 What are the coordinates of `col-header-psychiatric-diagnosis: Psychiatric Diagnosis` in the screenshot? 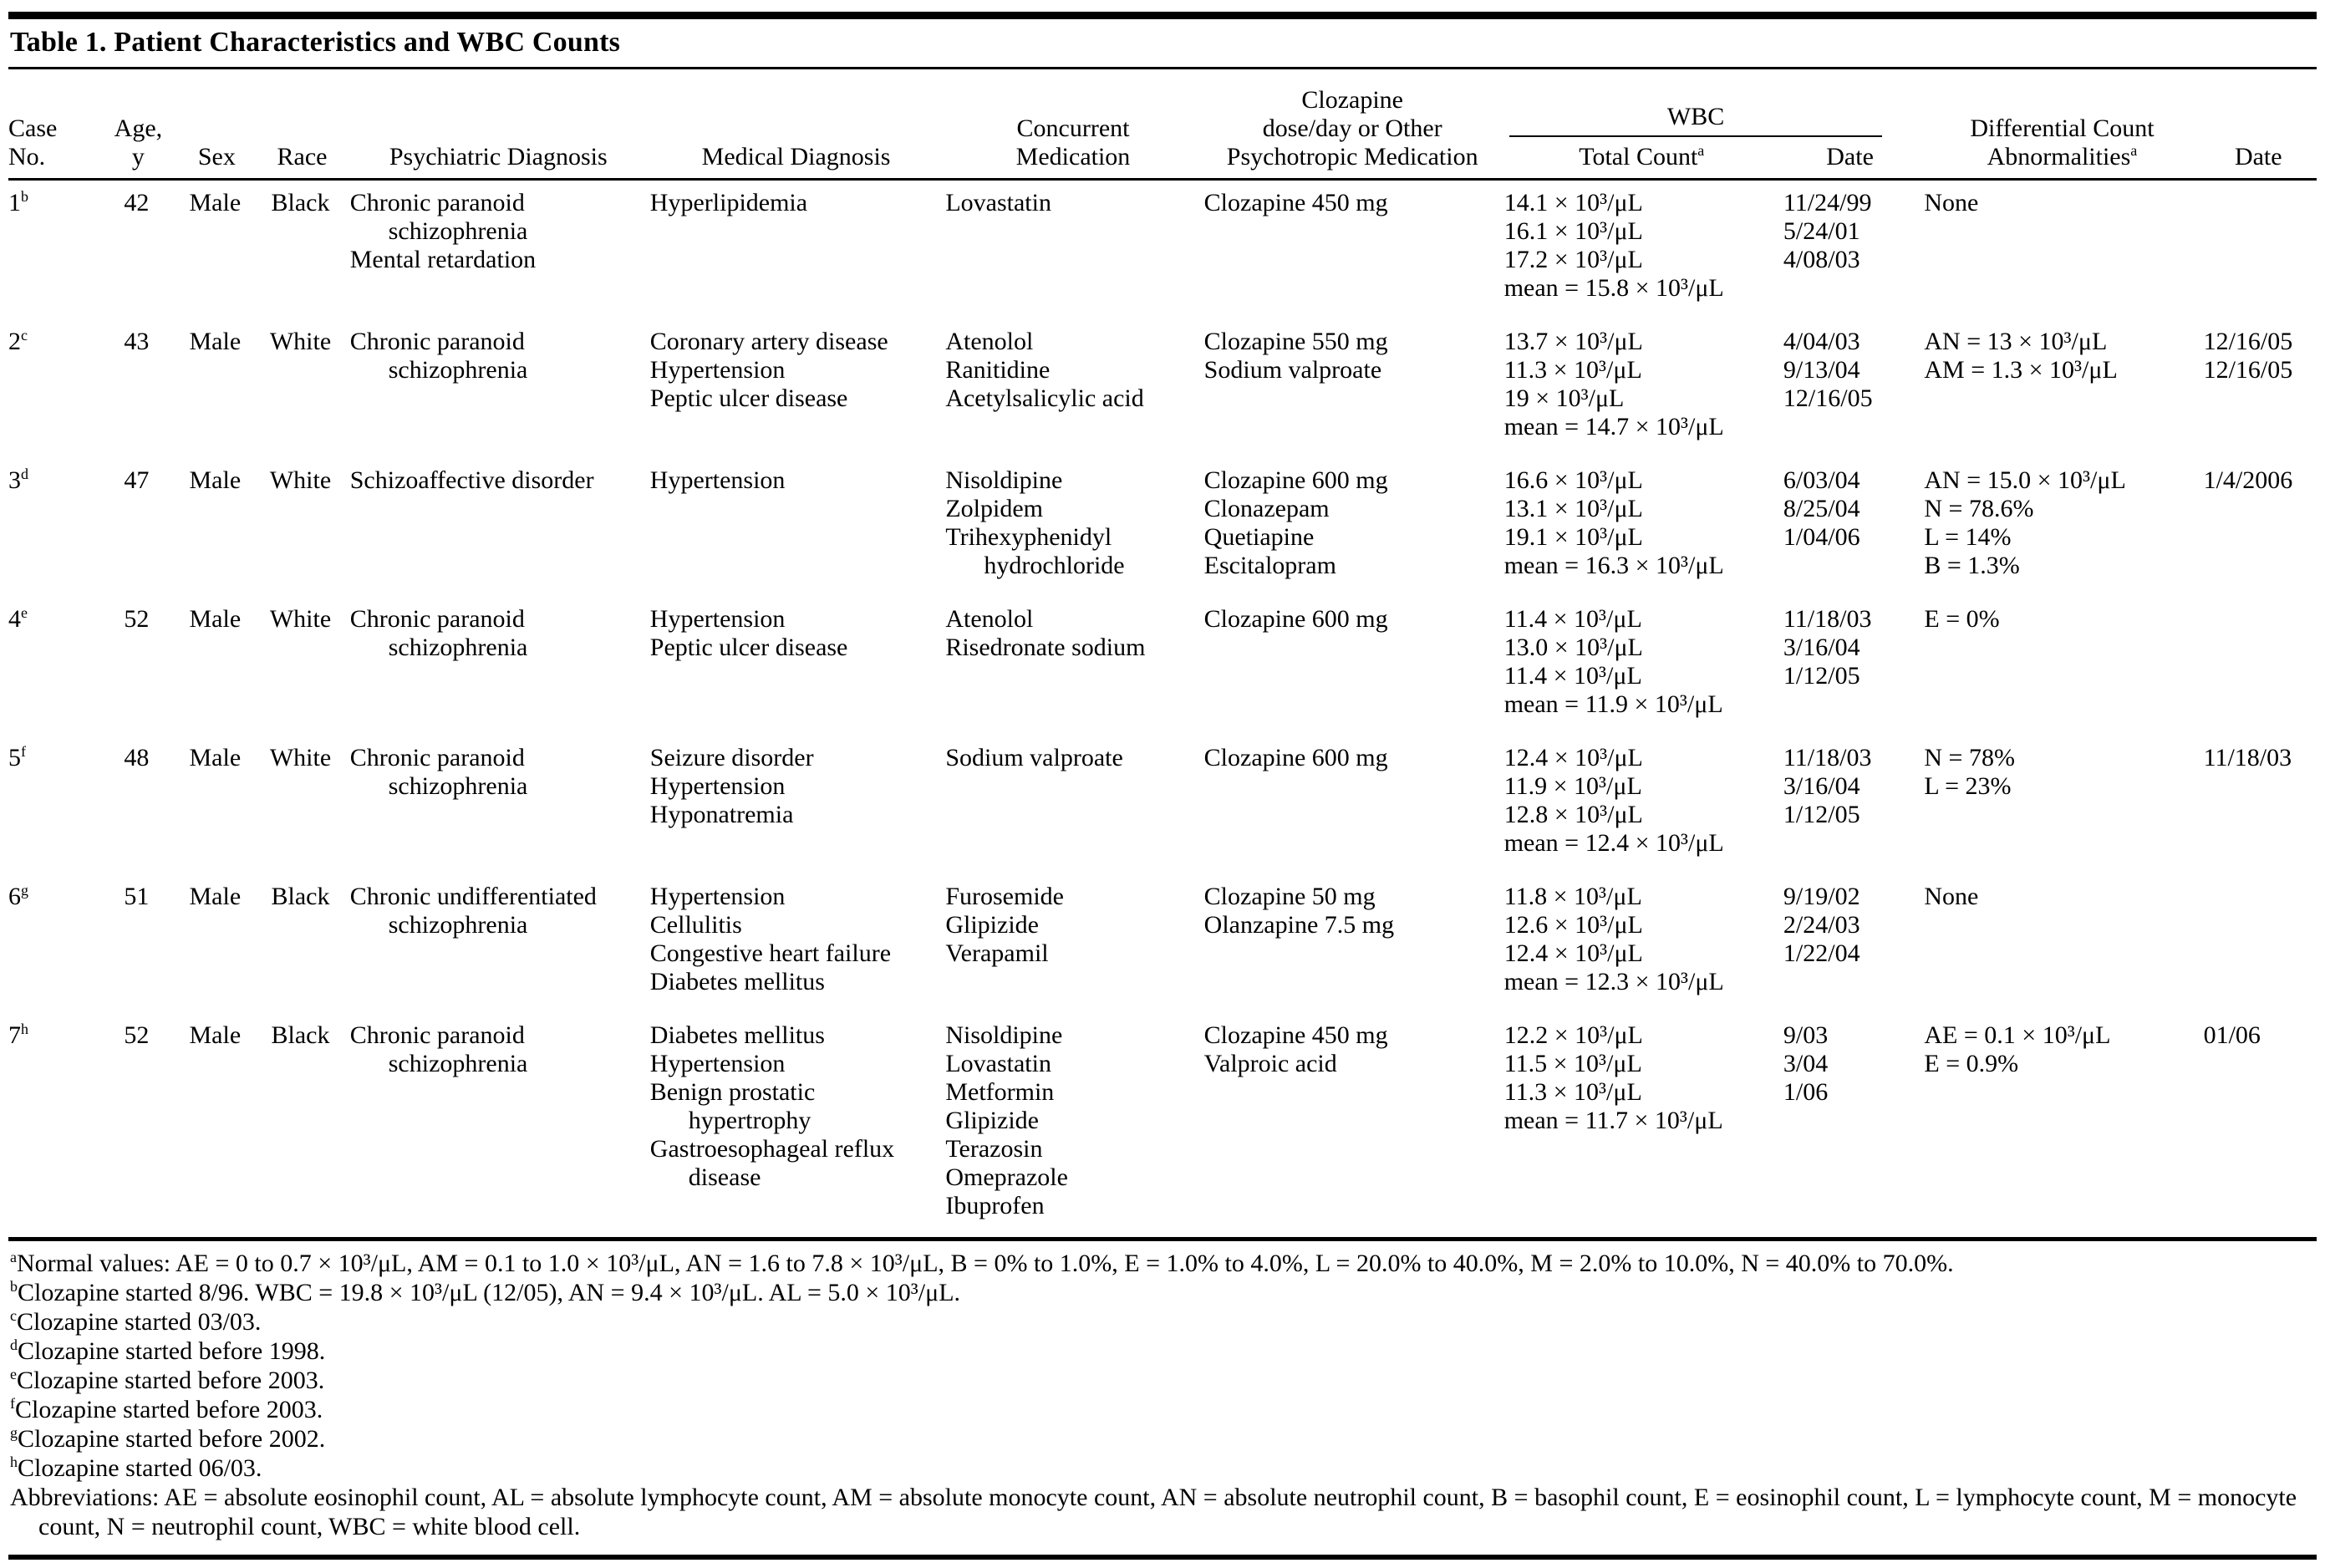 It's located at (499, 125).